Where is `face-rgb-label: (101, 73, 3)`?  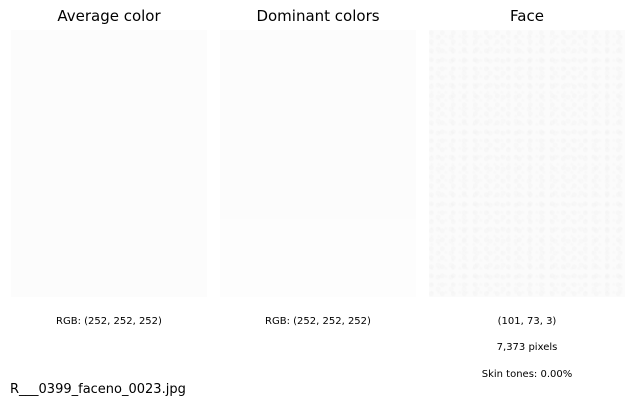
face-rgb-label: (101, 73, 3) is located at coordinates (527, 321).